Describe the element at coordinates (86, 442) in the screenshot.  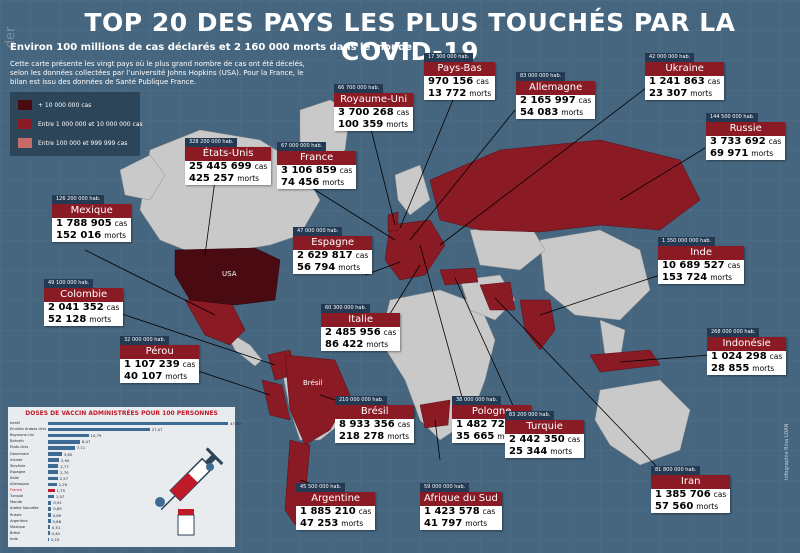
I see `vaccine-value: 8,47` at that location.